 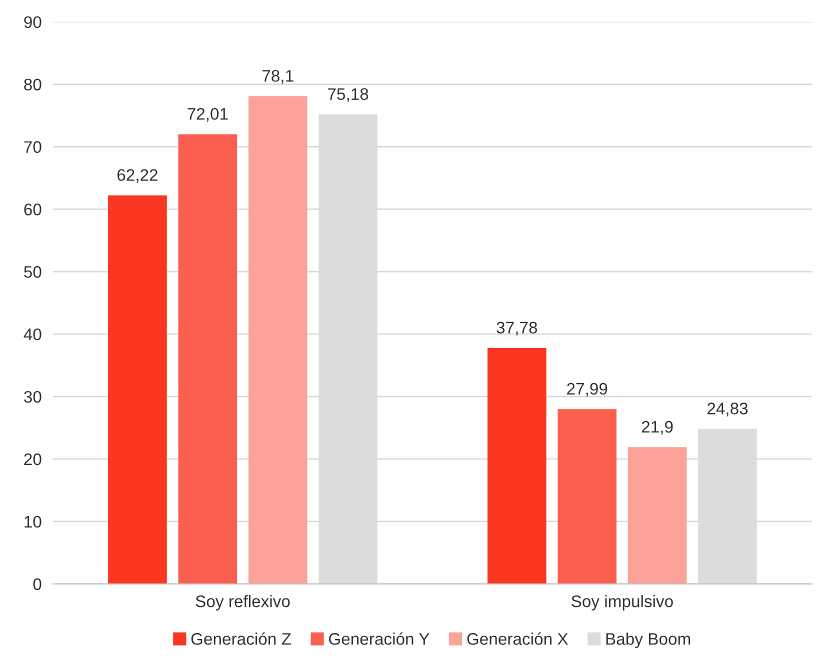 I want to click on y-tick-label: 20, so click(x=33, y=459).